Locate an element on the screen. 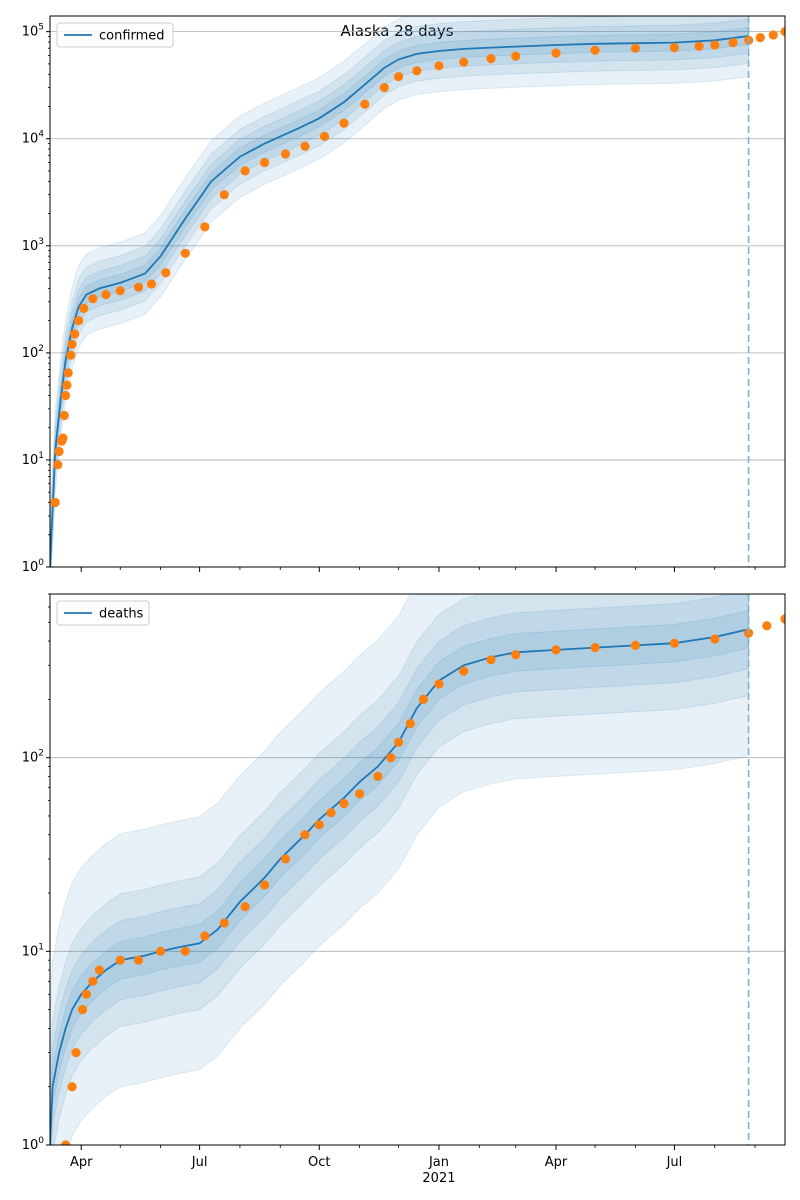 This screenshot has height=1200, width=800. legend: confirmed is located at coordinates (115, 35).